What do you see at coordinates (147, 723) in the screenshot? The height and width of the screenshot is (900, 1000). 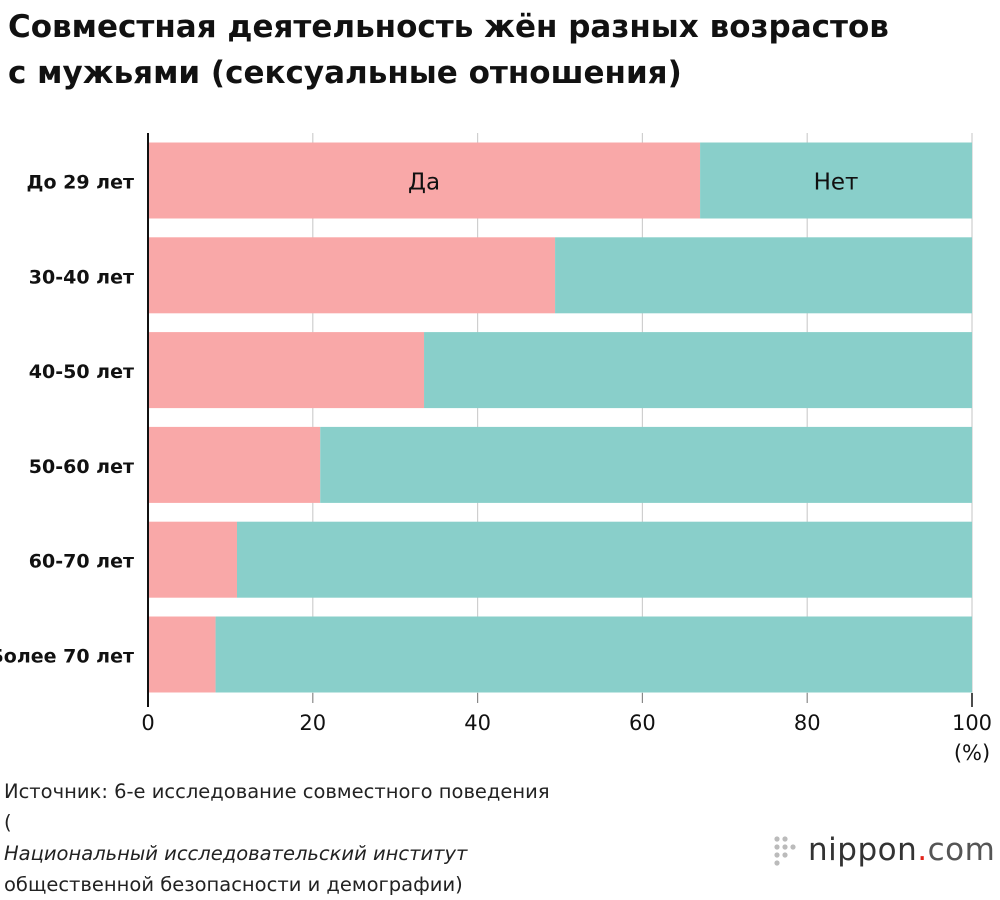 I see `x-tick-label-0: 0` at bounding box center [147, 723].